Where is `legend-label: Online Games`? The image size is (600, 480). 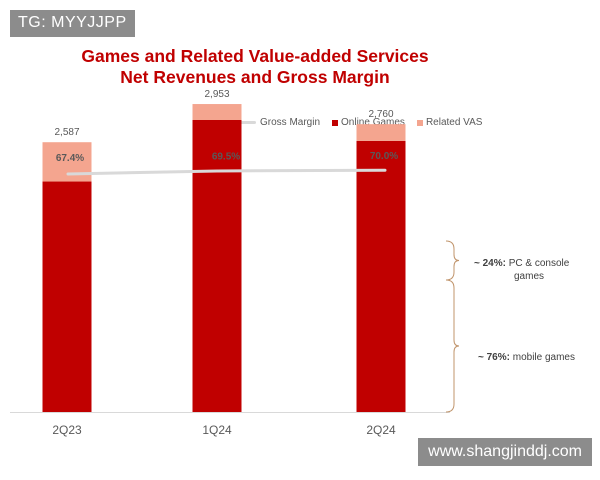 legend-label: Online Games is located at coordinates (373, 122).